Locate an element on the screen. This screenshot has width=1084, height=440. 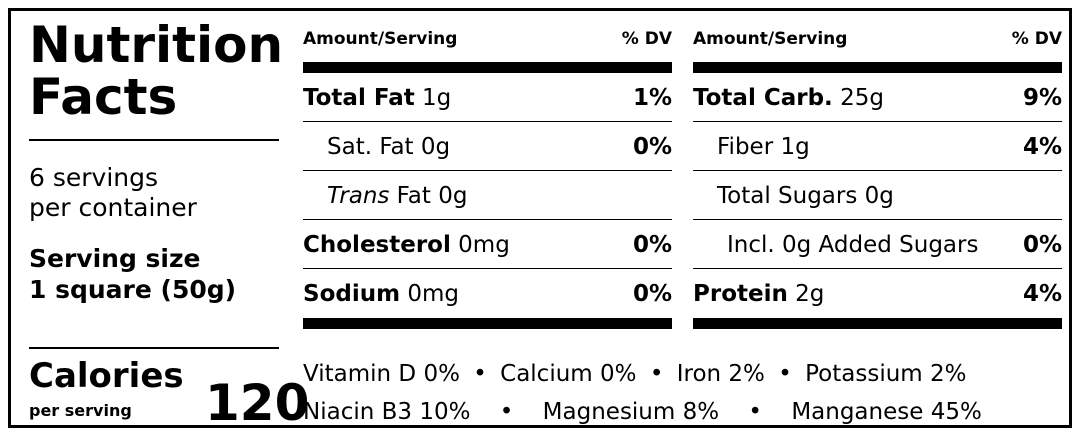
serving-size-value: 1 square (50g) is located at coordinates (133, 289).